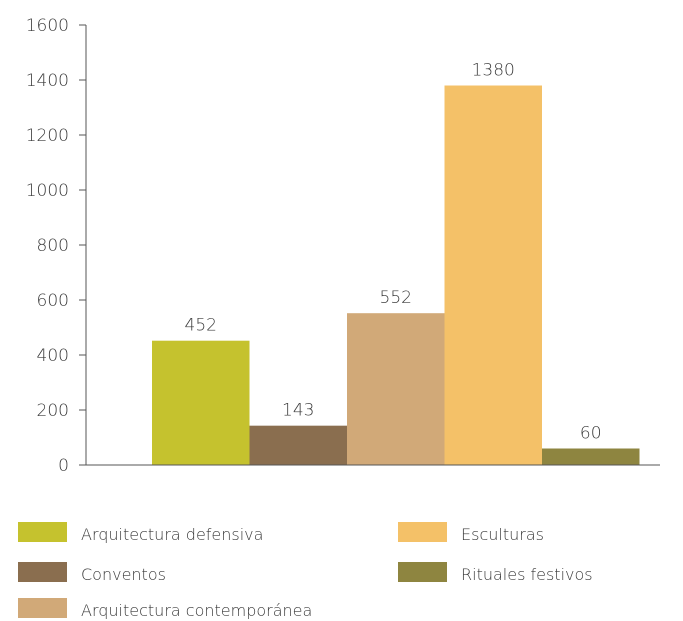  Describe the element at coordinates (47, 191) in the screenshot. I see `y-tick-label: 1000` at that location.